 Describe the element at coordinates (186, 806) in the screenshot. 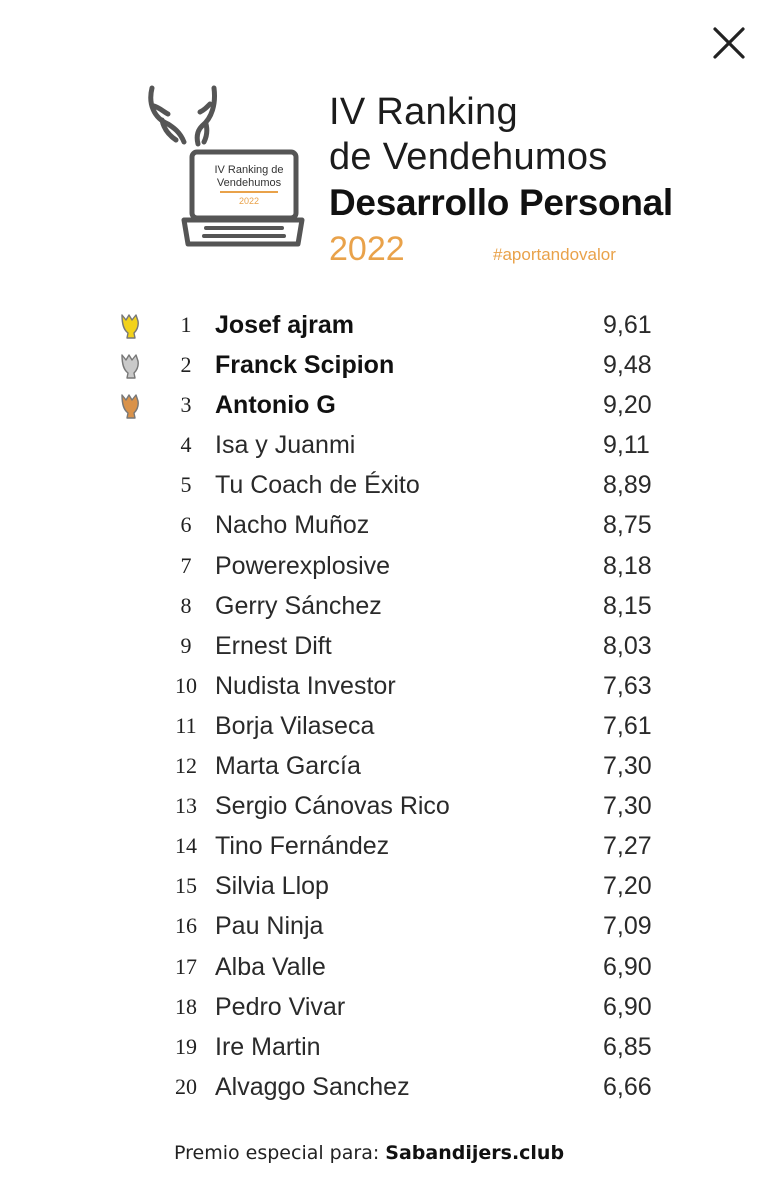

I see `ranking-position: 13` at that location.